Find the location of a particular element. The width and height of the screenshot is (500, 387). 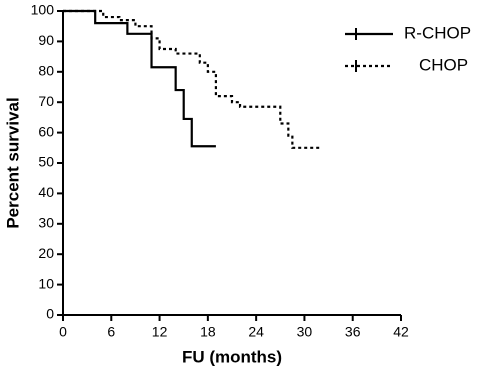

y-tick-label: 0 is located at coordinates (50, 314).